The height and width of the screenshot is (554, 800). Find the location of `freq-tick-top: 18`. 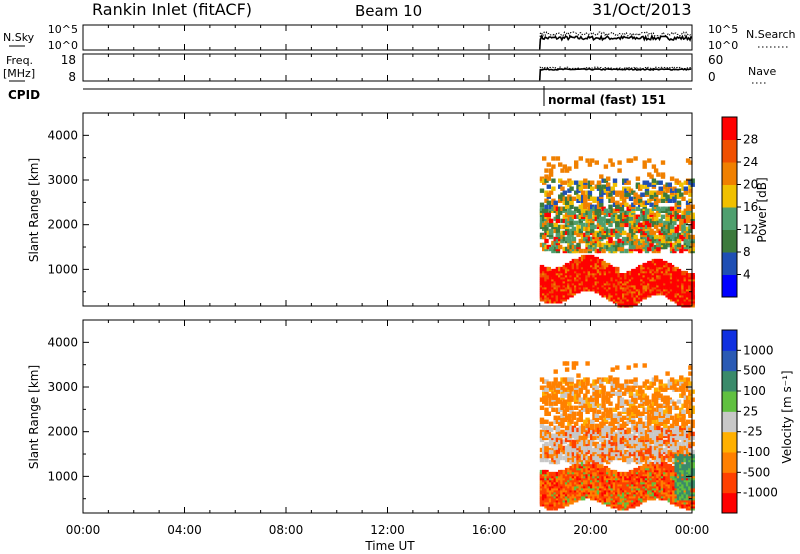

freq-tick-top: 18 is located at coordinates (68, 60).